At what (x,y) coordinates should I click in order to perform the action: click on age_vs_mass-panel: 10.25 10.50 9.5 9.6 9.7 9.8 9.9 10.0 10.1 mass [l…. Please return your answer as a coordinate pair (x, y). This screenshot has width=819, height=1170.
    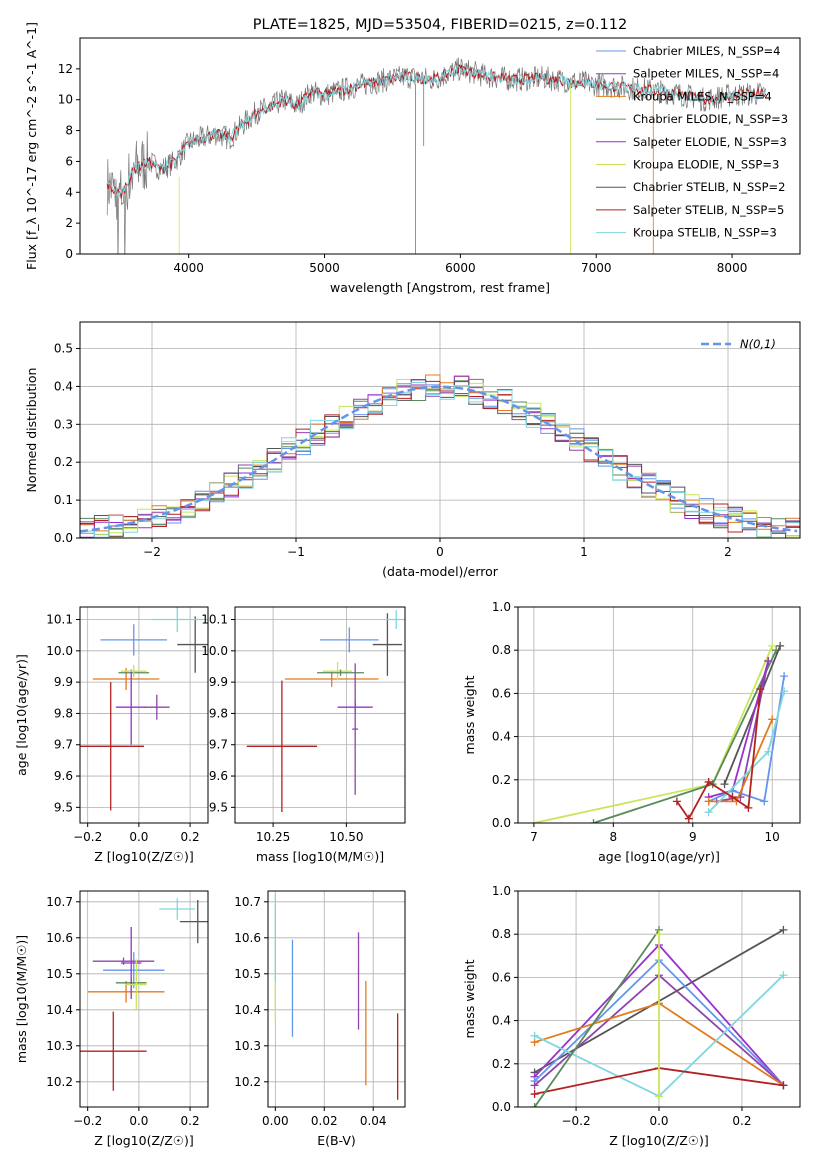
    Looking at the image, I should click on (303, 735).